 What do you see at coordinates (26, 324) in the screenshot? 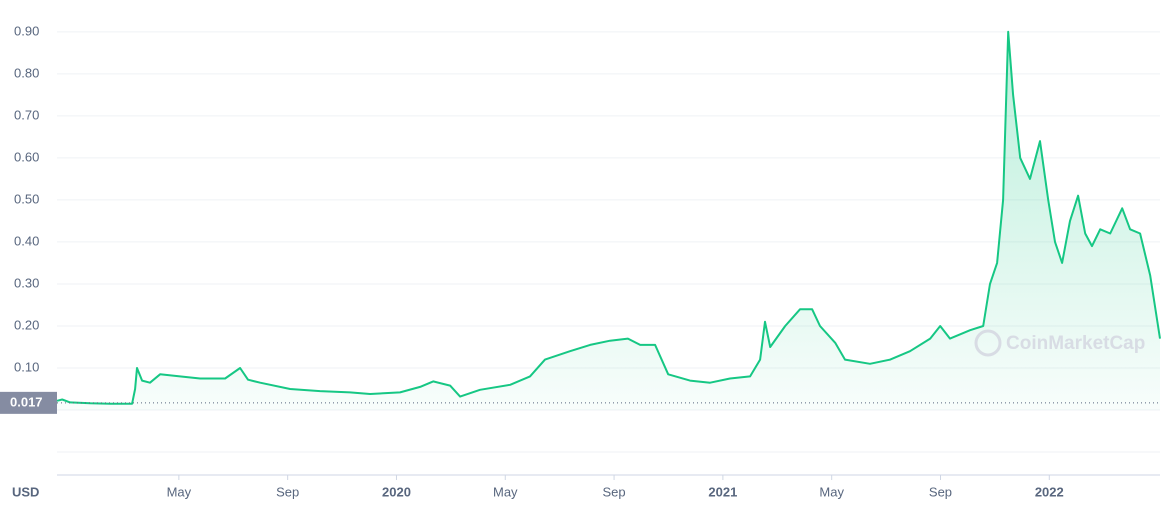
I see `y-tick-label: 0.20` at bounding box center [26, 324].